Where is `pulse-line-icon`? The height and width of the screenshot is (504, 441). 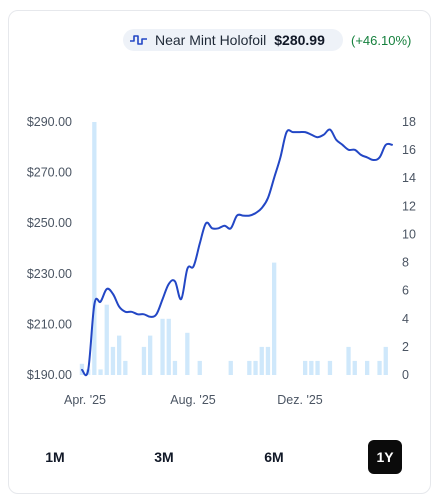 pulse-line-icon is located at coordinates (138, 40).